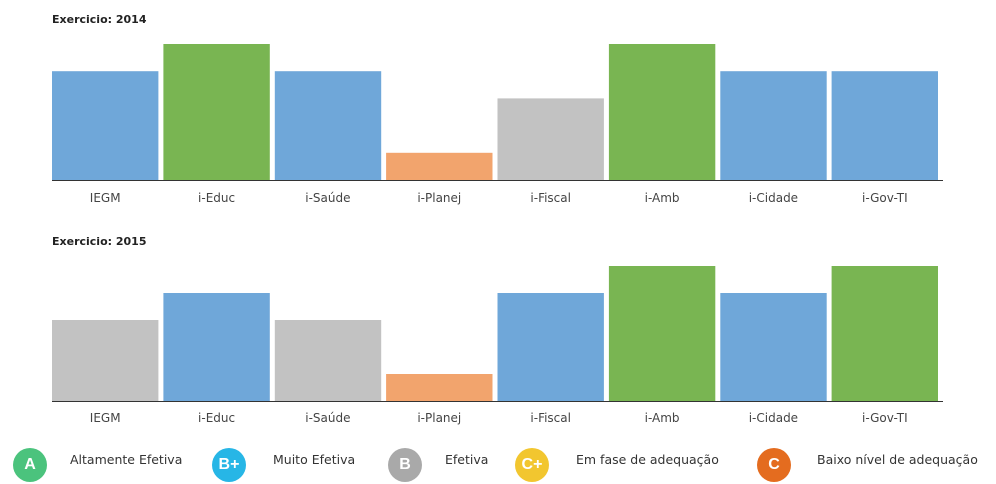 The height and width of the screenshot is (484, 996). What do you see at coordinates (99, 19) in the screenshot?
I see `chart-title: Exercicio: 2014` at bounding box center [99, 19].